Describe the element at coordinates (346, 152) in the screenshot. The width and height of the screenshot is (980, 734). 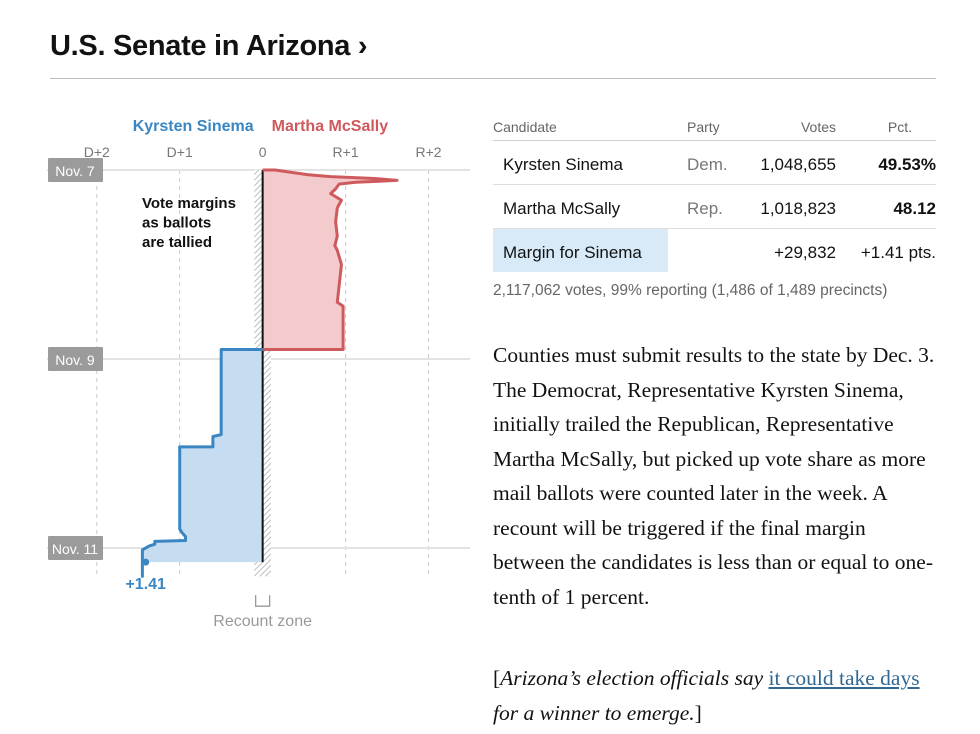
I see `x-tick-label: R+1` at that location.